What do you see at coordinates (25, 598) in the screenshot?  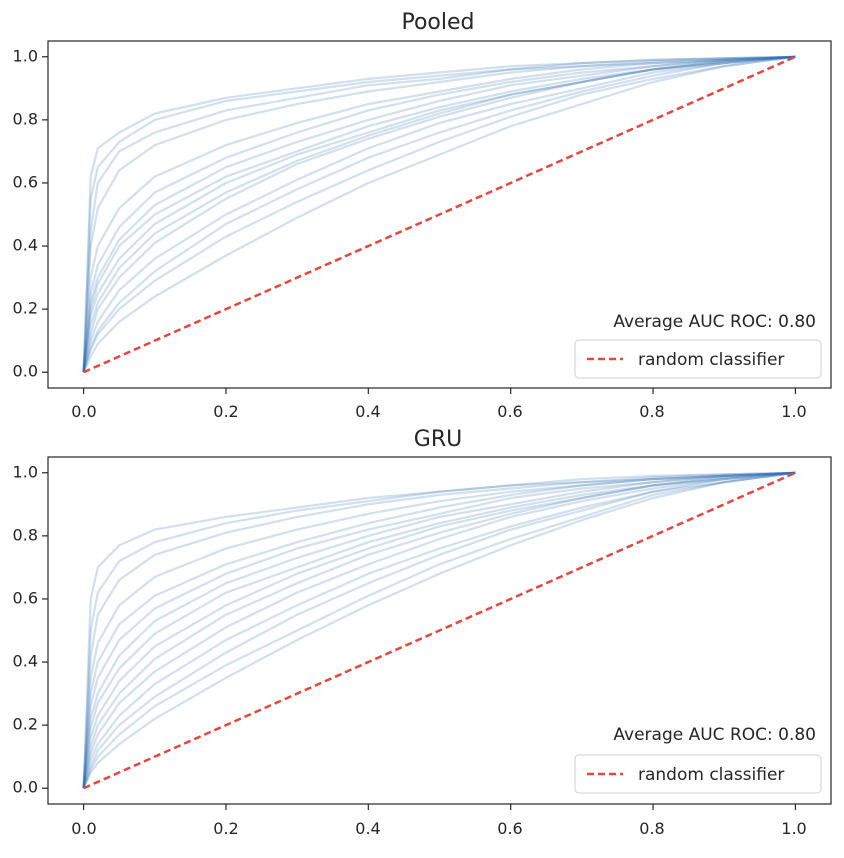 I see `gru-y-tick-3: 0.6` at bounding box center [25, 598].